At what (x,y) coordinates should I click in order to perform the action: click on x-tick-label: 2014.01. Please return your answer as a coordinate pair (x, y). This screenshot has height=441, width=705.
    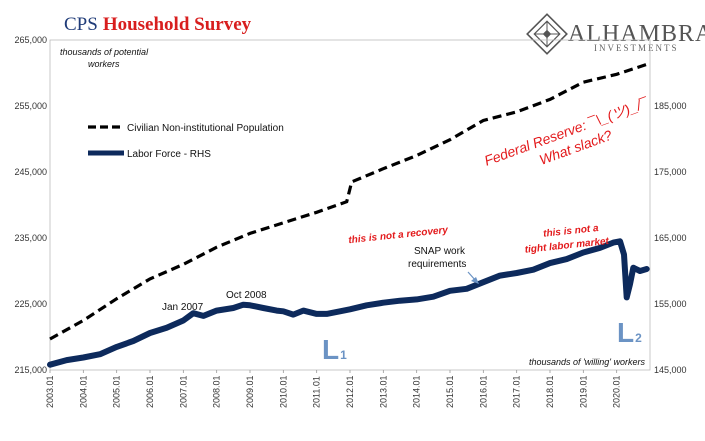
    Looking at the image, I should click on (417, 391).